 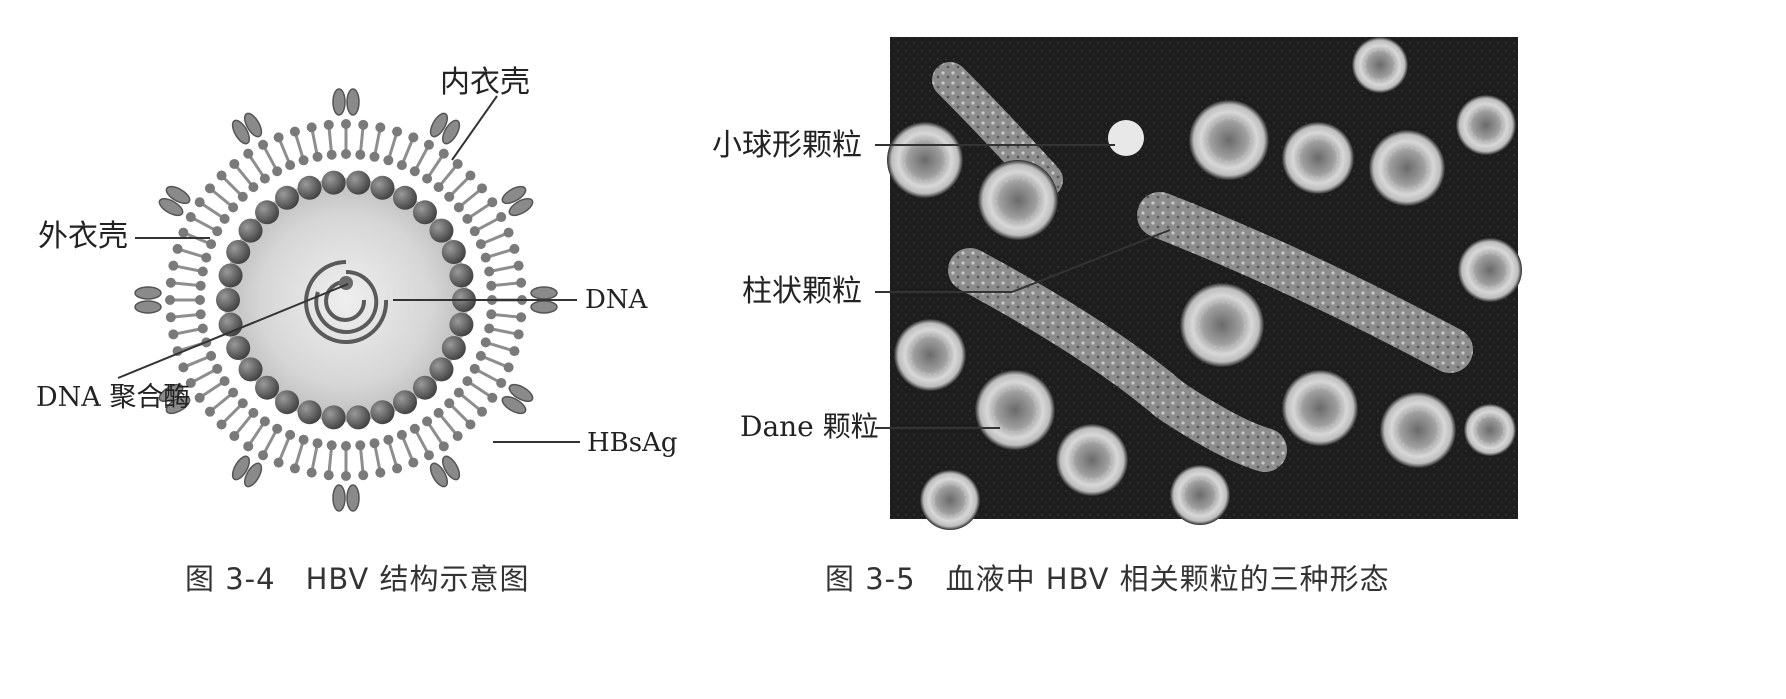 I want to click on leader-dna-polymerase, so click(x=233, y=331).